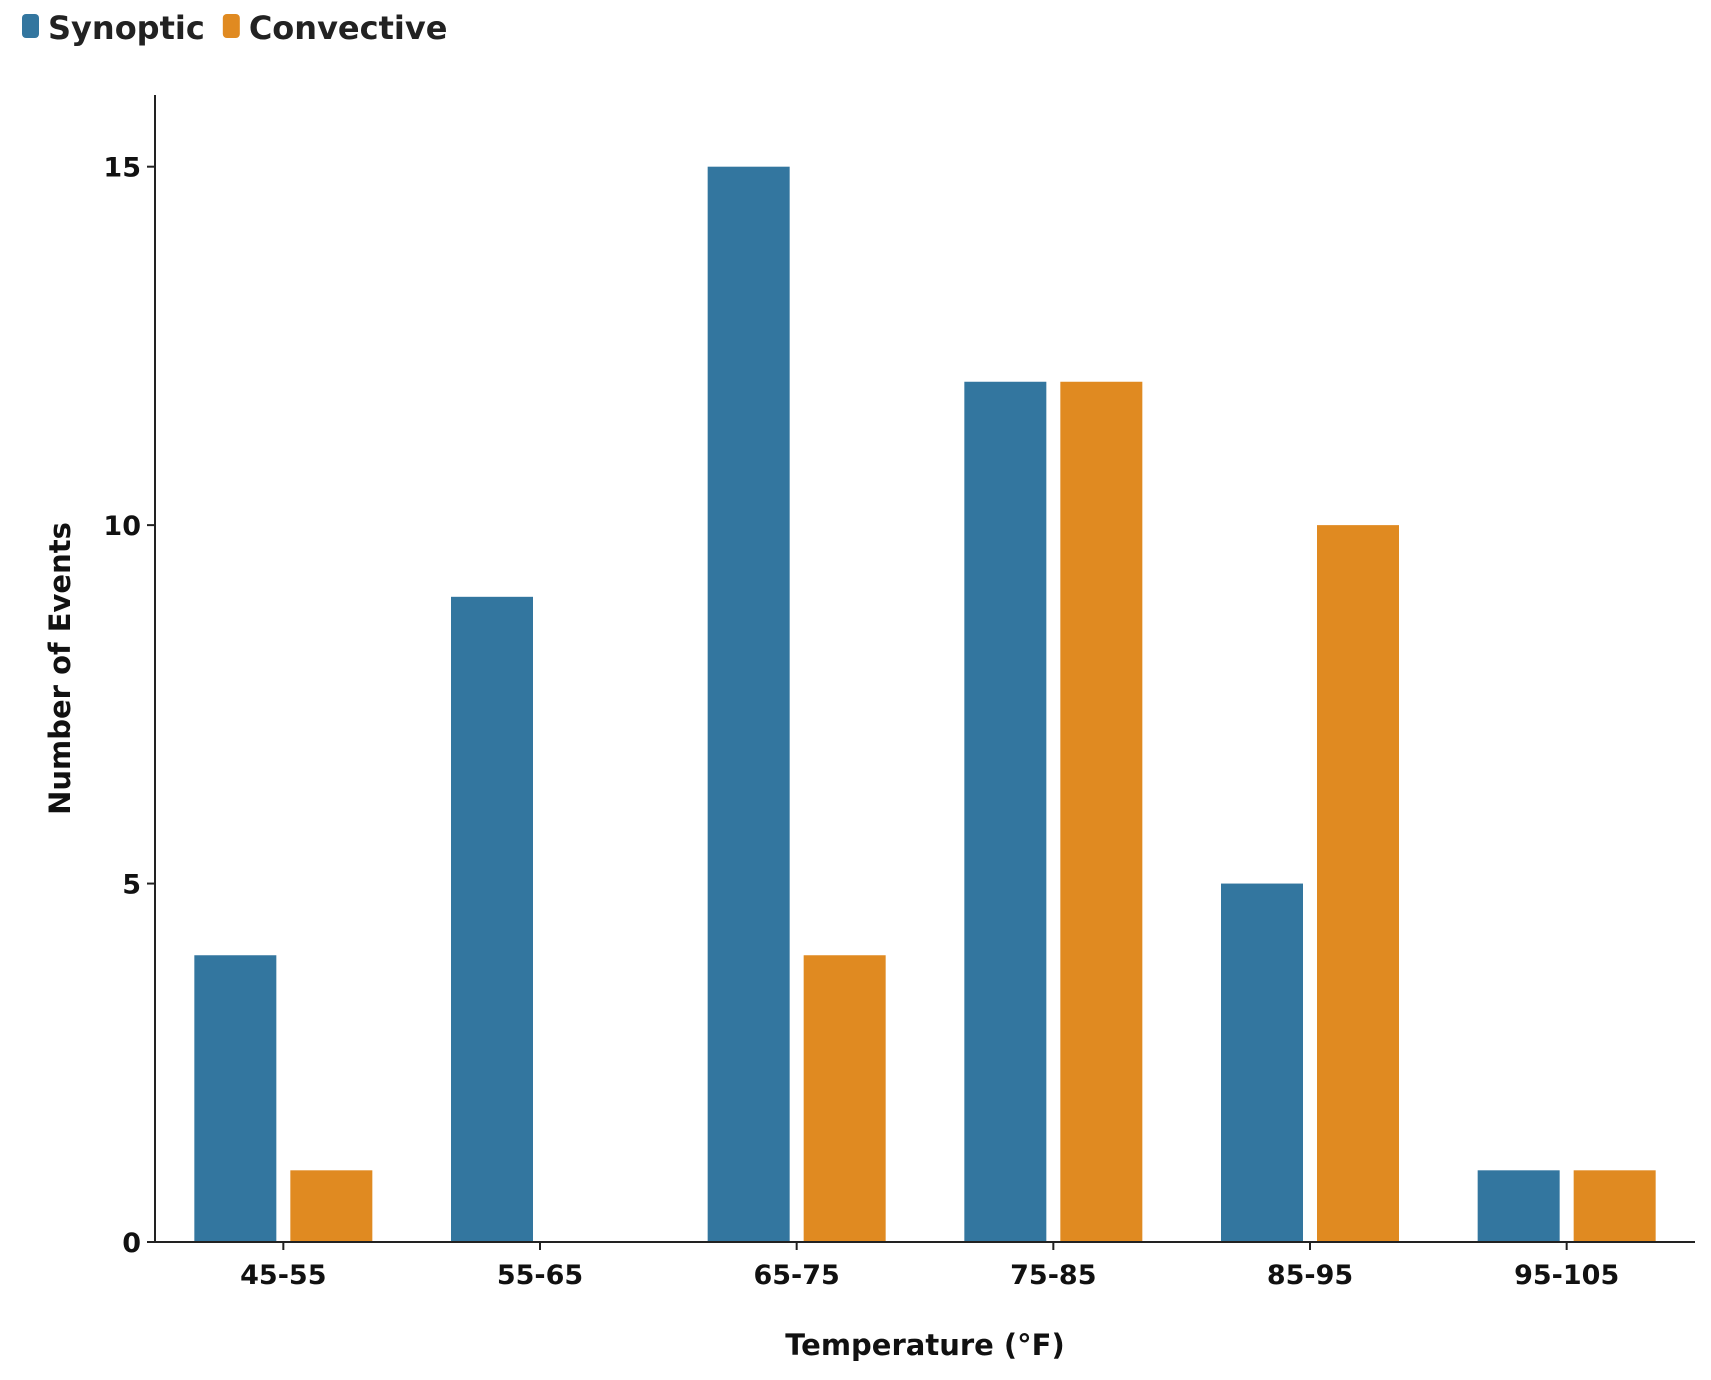 This screenshot has width=1711, height=1380. What do you see at coordinates (126, 28) in the screenshot?
I see `legend-label-synoptic: Synoptic` at bounding box center [126, 28].